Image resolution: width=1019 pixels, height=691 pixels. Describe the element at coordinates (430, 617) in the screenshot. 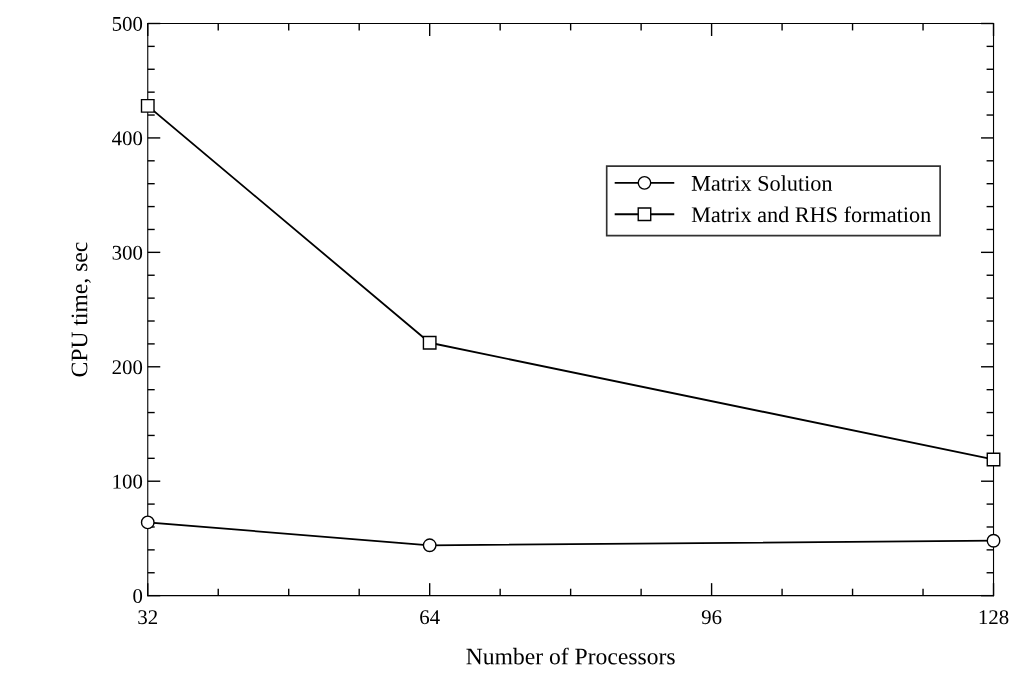

I see `x-tick-label: 64` at that location.